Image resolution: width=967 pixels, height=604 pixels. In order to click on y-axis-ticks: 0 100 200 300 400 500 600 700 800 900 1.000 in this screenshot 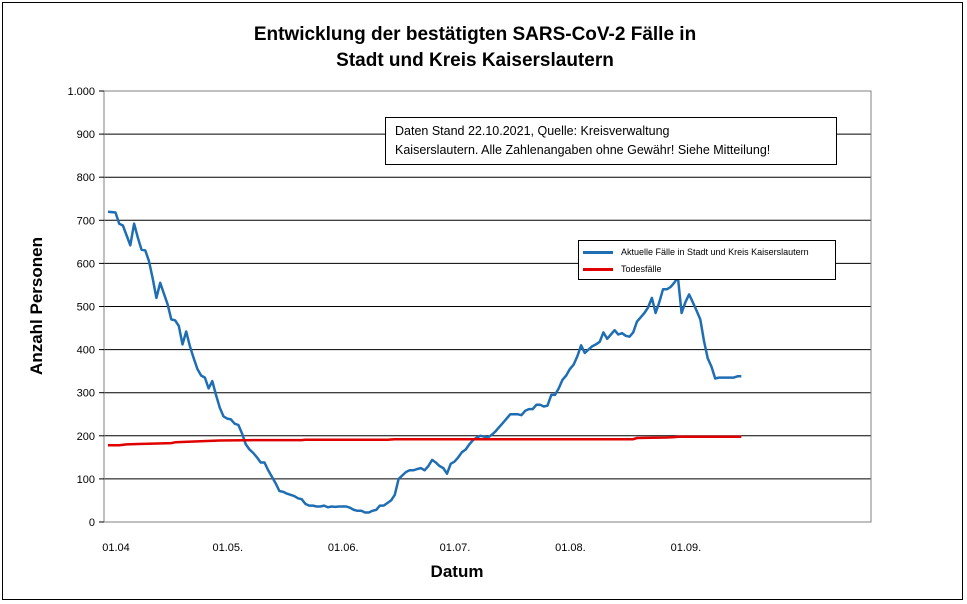, I will do `click(85, 307)`.